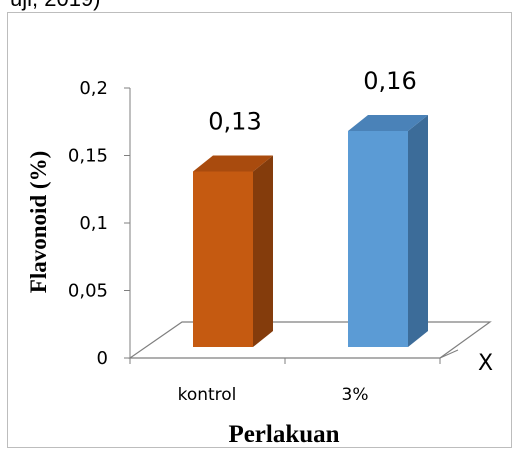  I want to click on x-axis-title: Perlakuan, so click(283, 434).